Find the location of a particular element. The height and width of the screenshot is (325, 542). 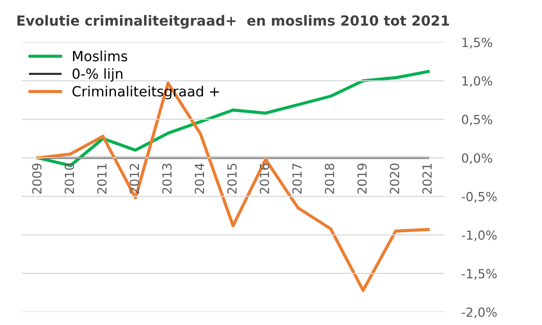

x-tick-label: 2010 is located at coordinates (69, 179).